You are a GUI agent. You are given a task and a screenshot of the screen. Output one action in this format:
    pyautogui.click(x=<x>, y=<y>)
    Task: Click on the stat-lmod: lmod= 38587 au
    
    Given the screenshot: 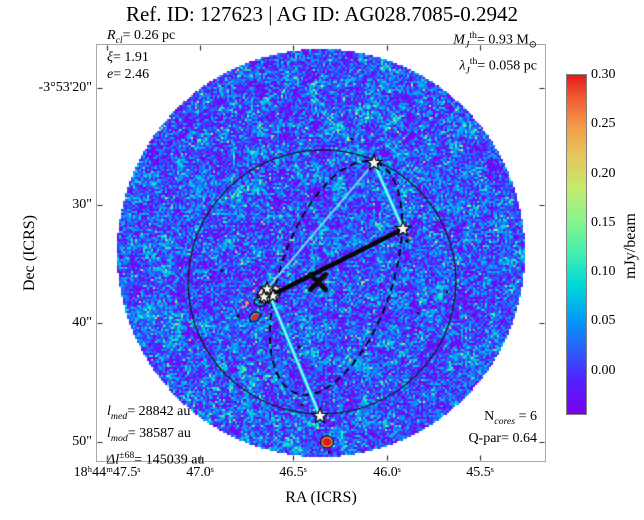 What is the action you would take?
    pyautogui.click(x=149, y=434)
    